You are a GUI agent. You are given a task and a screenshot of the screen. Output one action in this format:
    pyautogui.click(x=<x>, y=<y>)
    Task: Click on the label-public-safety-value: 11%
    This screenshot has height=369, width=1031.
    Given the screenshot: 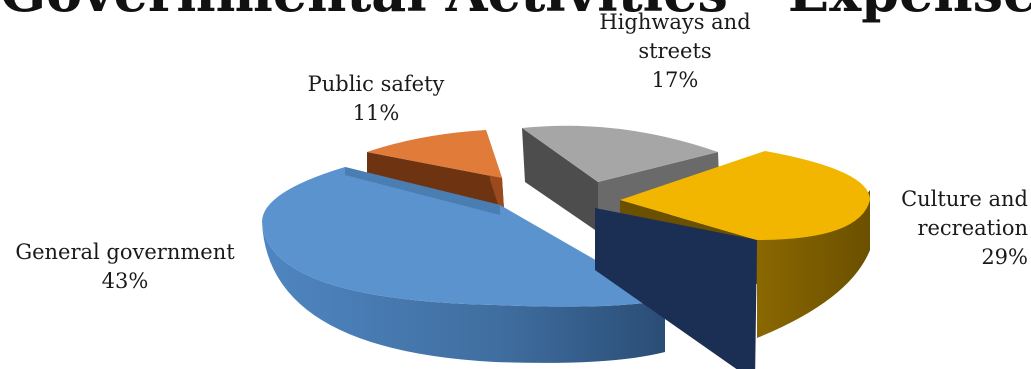 What is the action you would take?
    pyautogui.click(x=376, y=113)
    